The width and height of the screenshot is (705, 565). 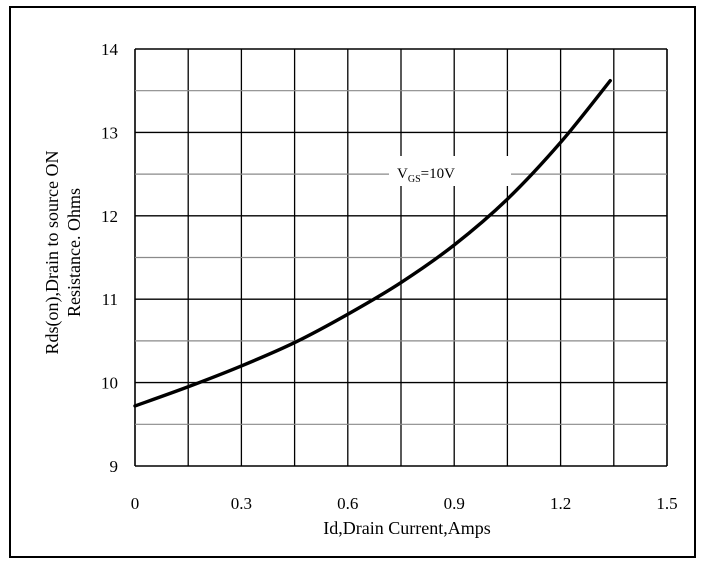 I want to click on y-tick-label: 9, so click(x=114, y=466).